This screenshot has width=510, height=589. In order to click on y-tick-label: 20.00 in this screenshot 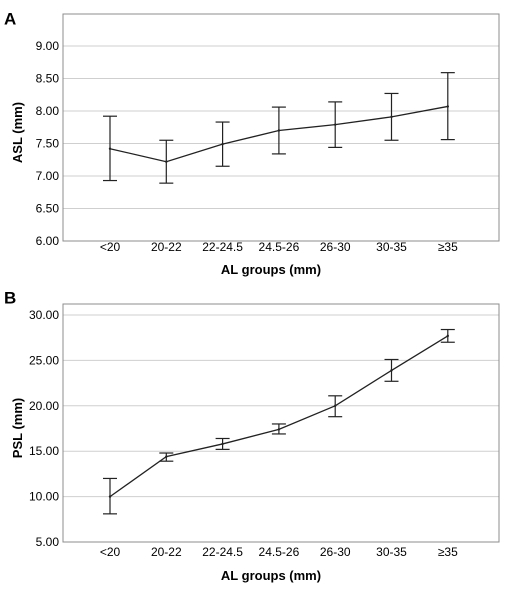, I will do `click(44, 406)`.